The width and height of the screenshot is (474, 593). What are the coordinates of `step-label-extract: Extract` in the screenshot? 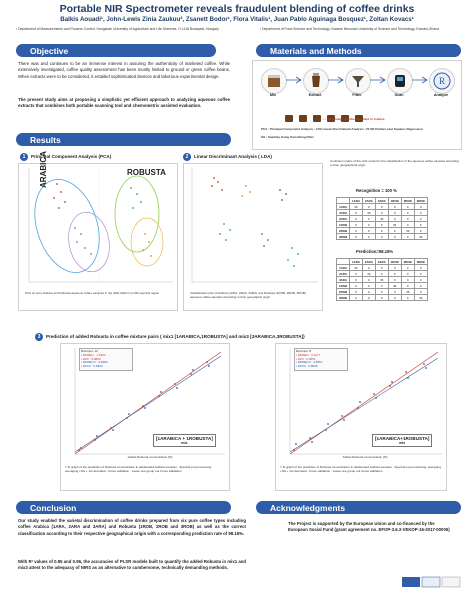 It's located at (315, 95).